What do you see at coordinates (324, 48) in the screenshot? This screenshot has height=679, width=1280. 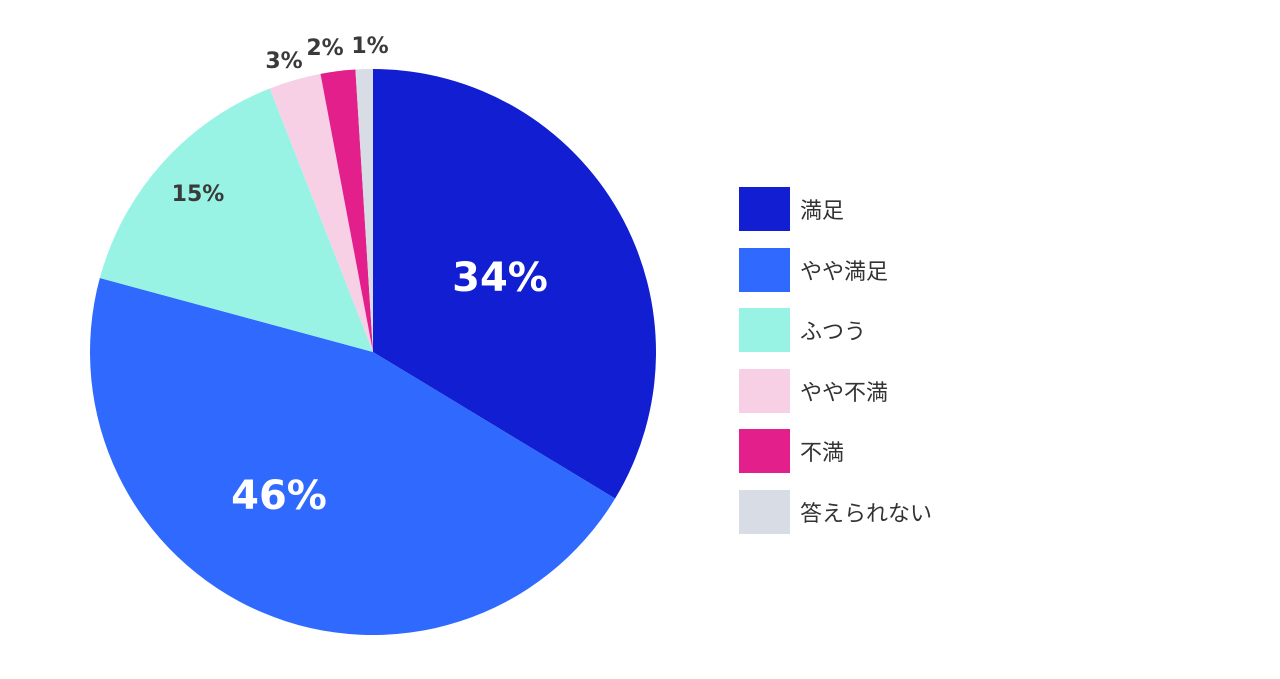 I see `slice-percent-label: 2%` at bounding box center [324, 48].